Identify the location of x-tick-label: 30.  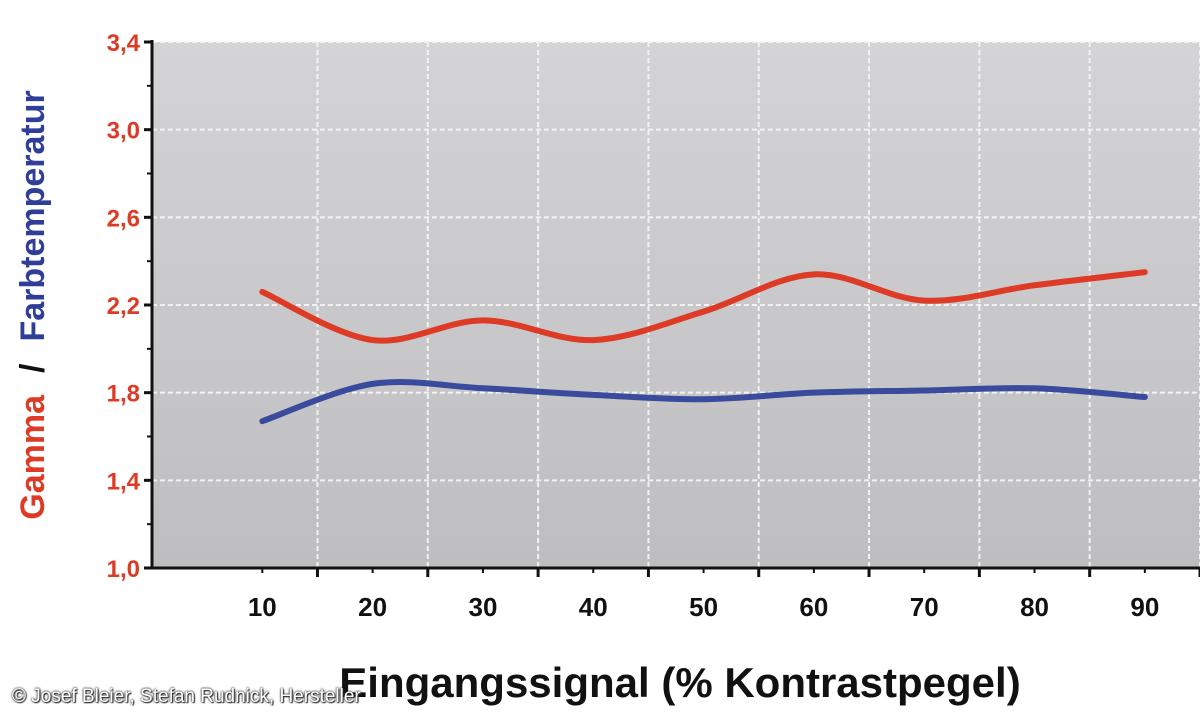
(482, 607).